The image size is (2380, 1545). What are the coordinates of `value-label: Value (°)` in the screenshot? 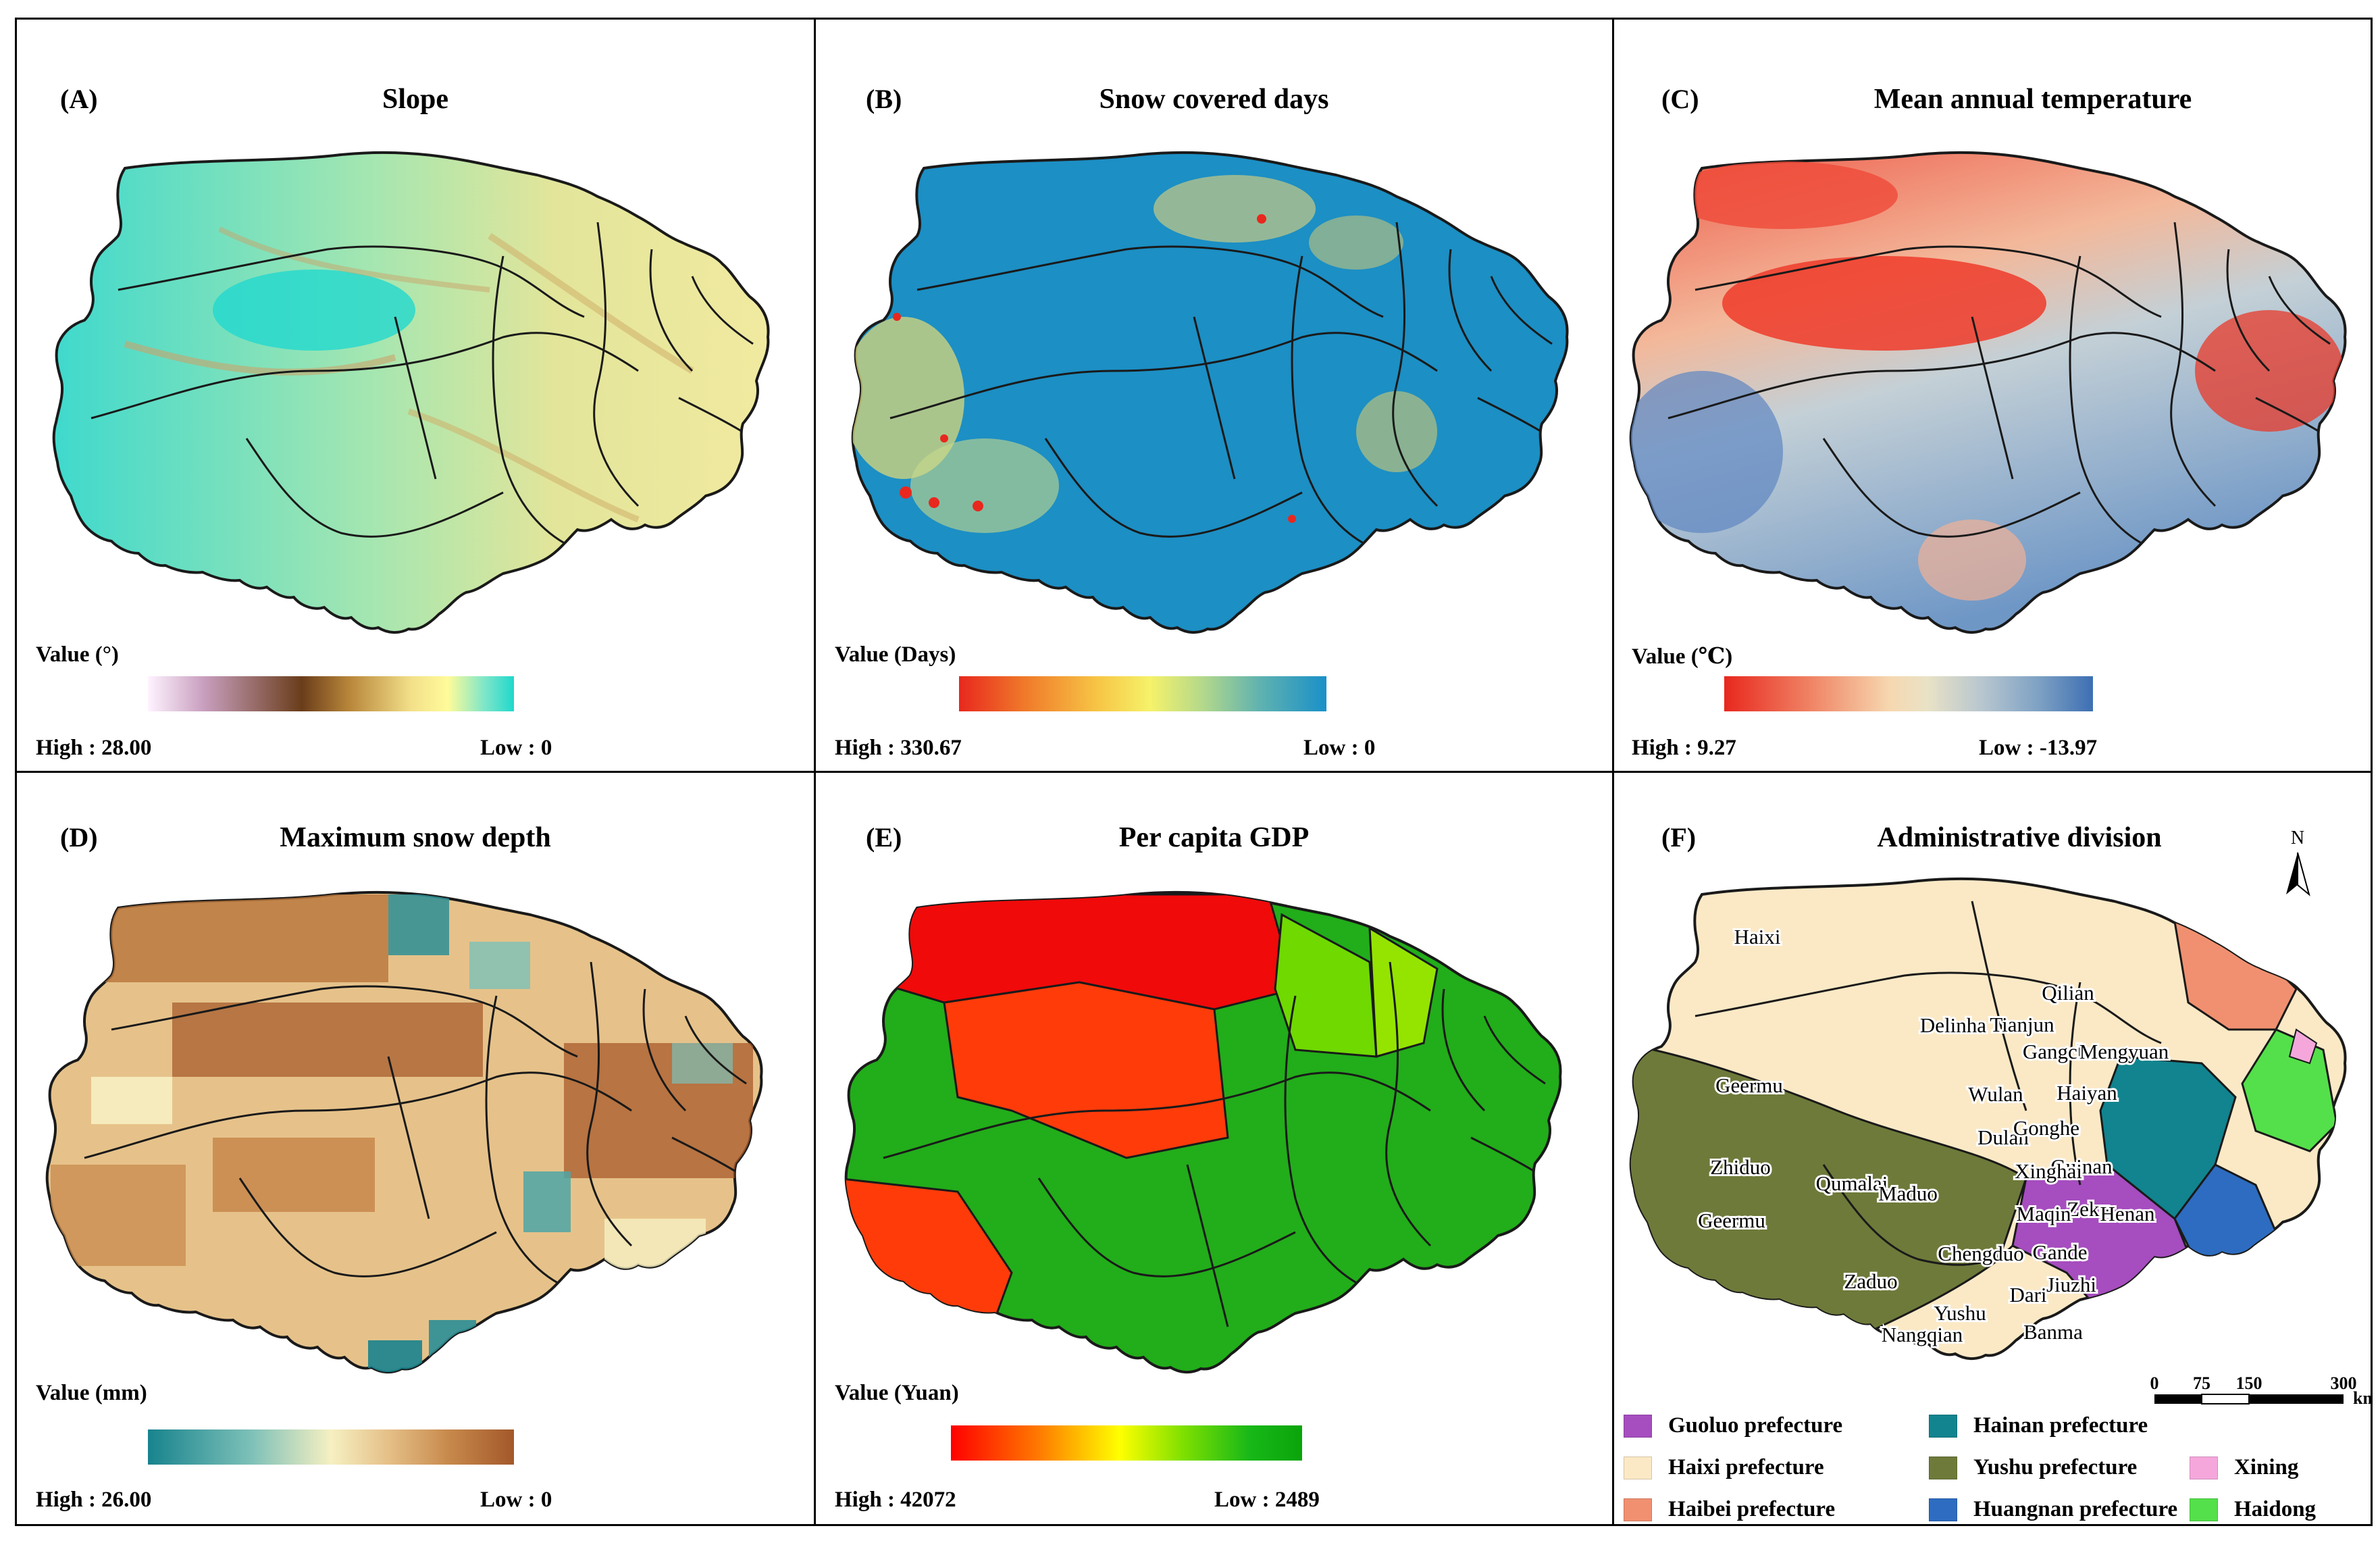 It's located at (77, 654).